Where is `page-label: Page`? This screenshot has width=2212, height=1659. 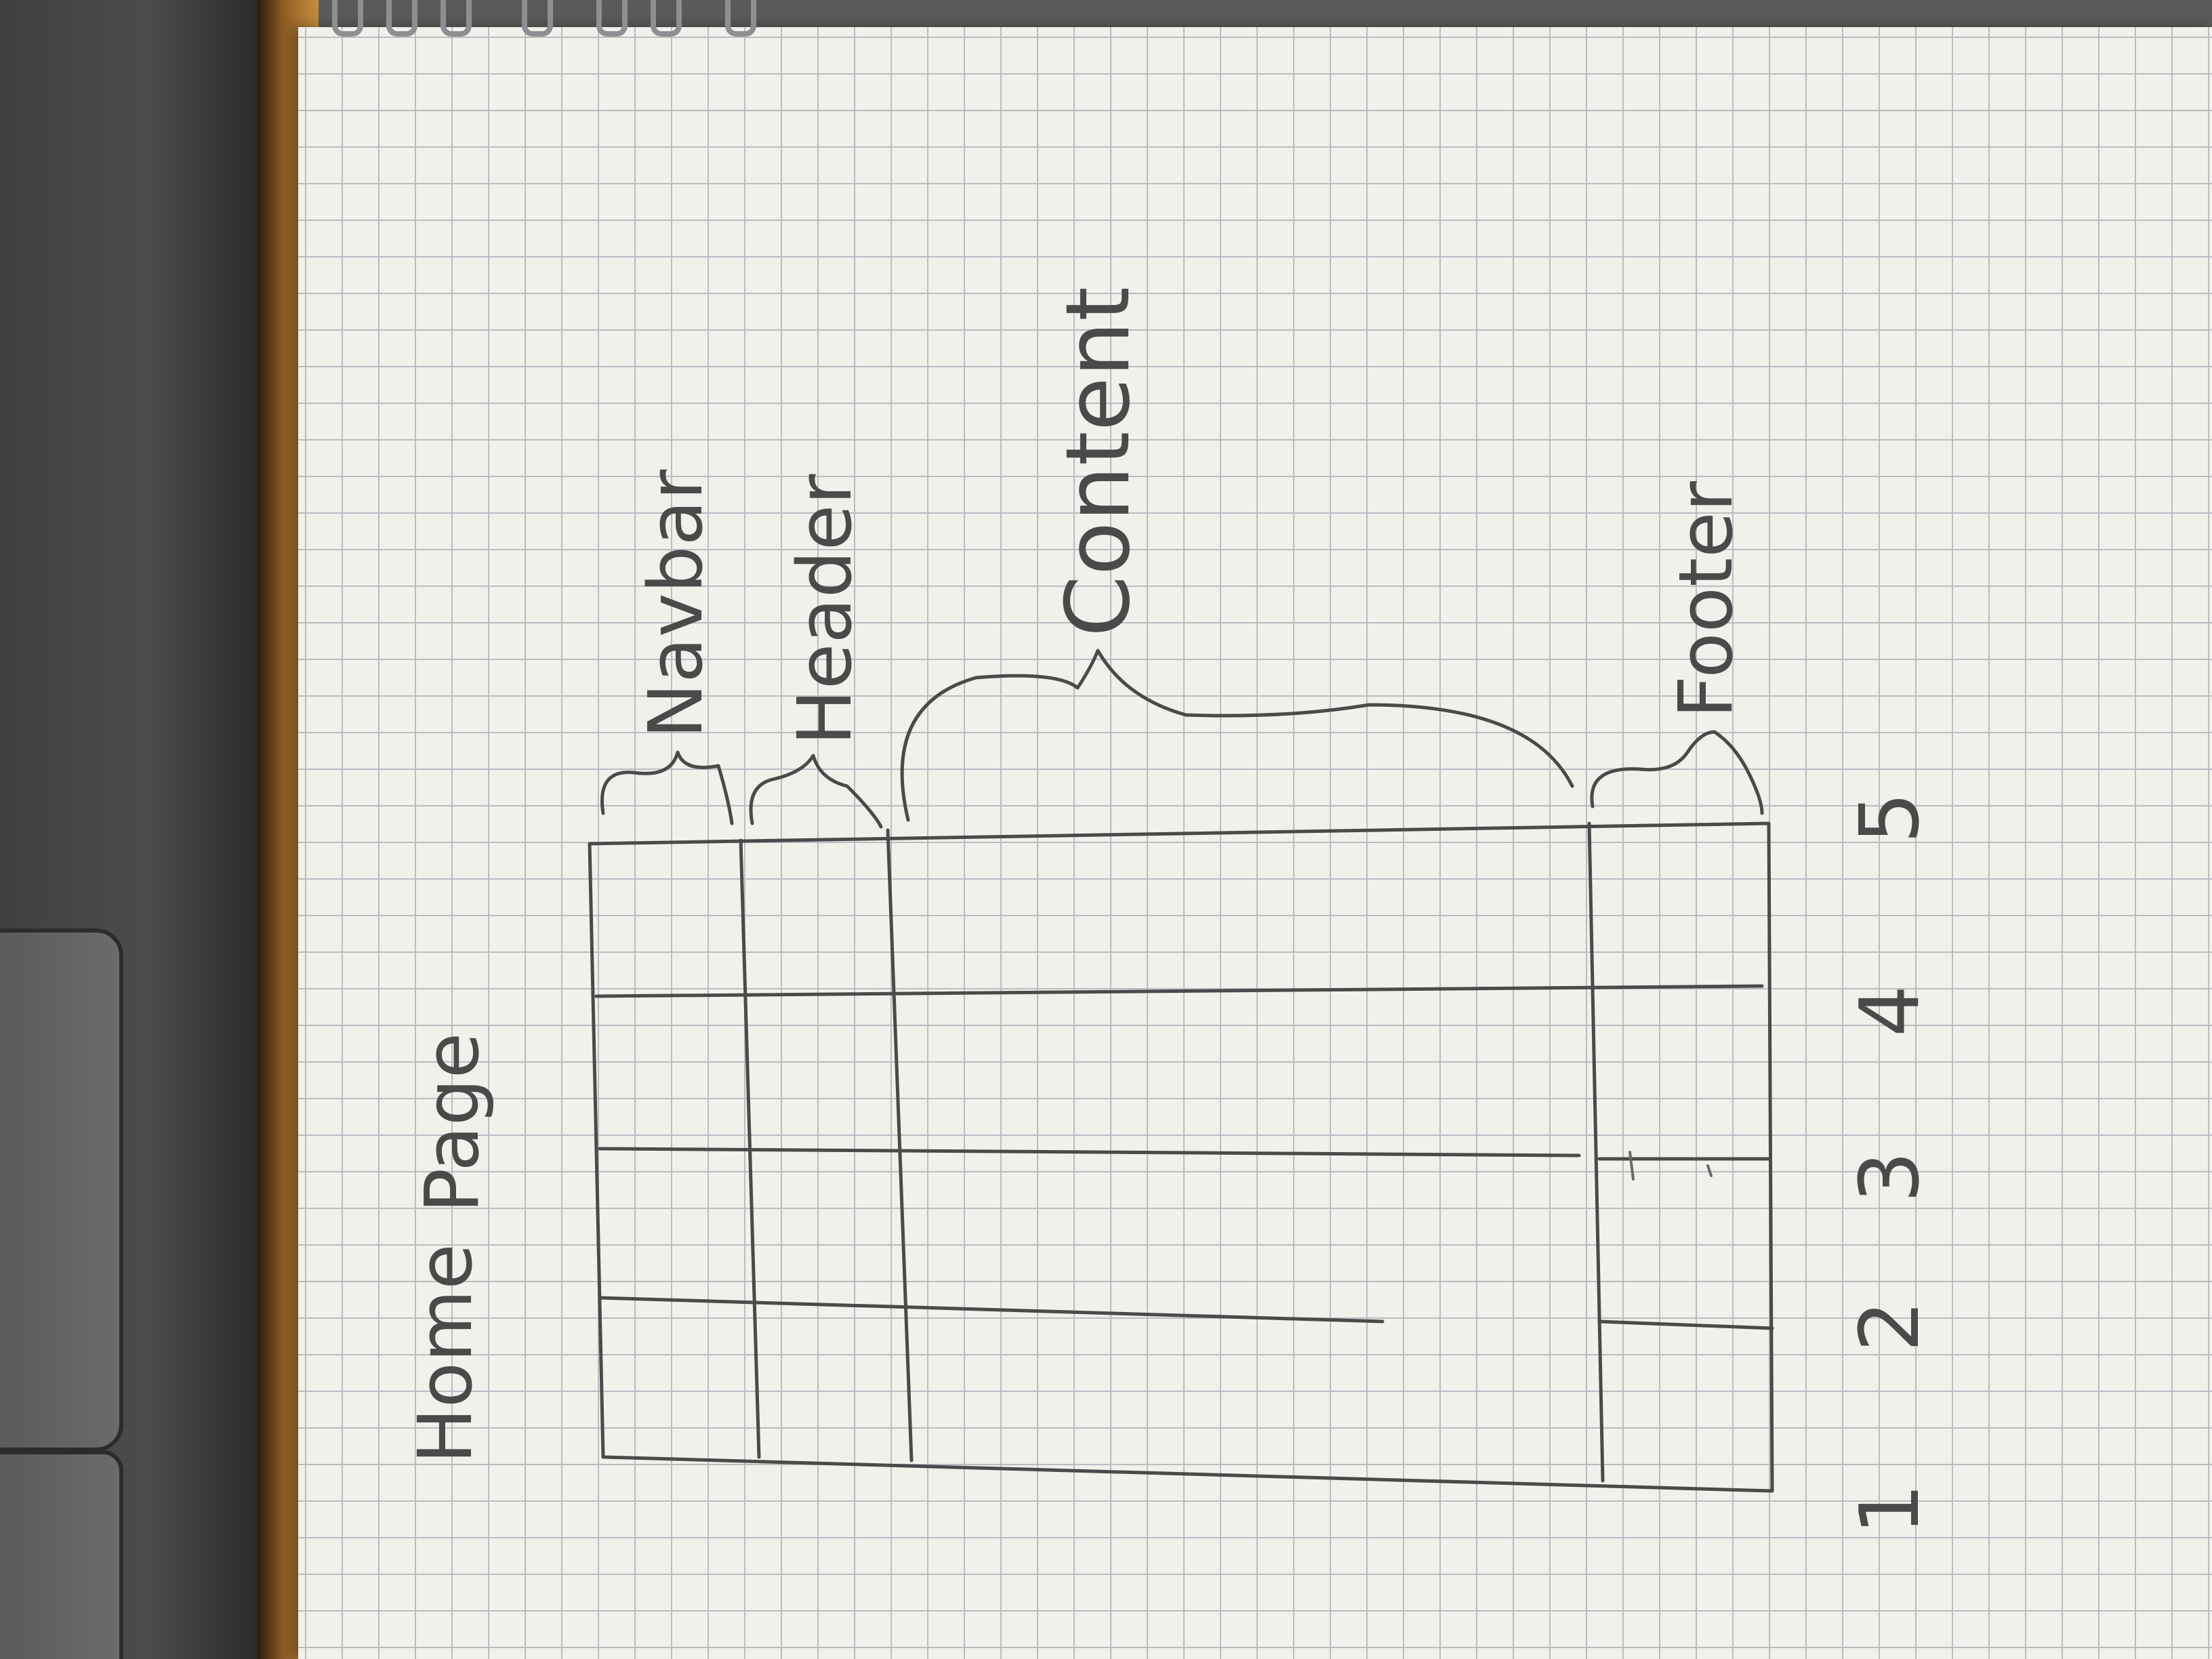 page-label: Page is located at coordinates (452, 1123).